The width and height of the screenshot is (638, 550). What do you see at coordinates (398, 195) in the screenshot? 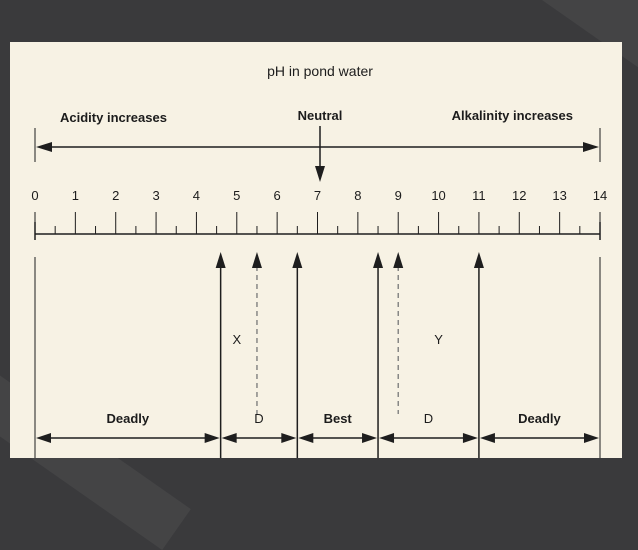
I see `tick-label: 9` at bounding box center [398, 195].